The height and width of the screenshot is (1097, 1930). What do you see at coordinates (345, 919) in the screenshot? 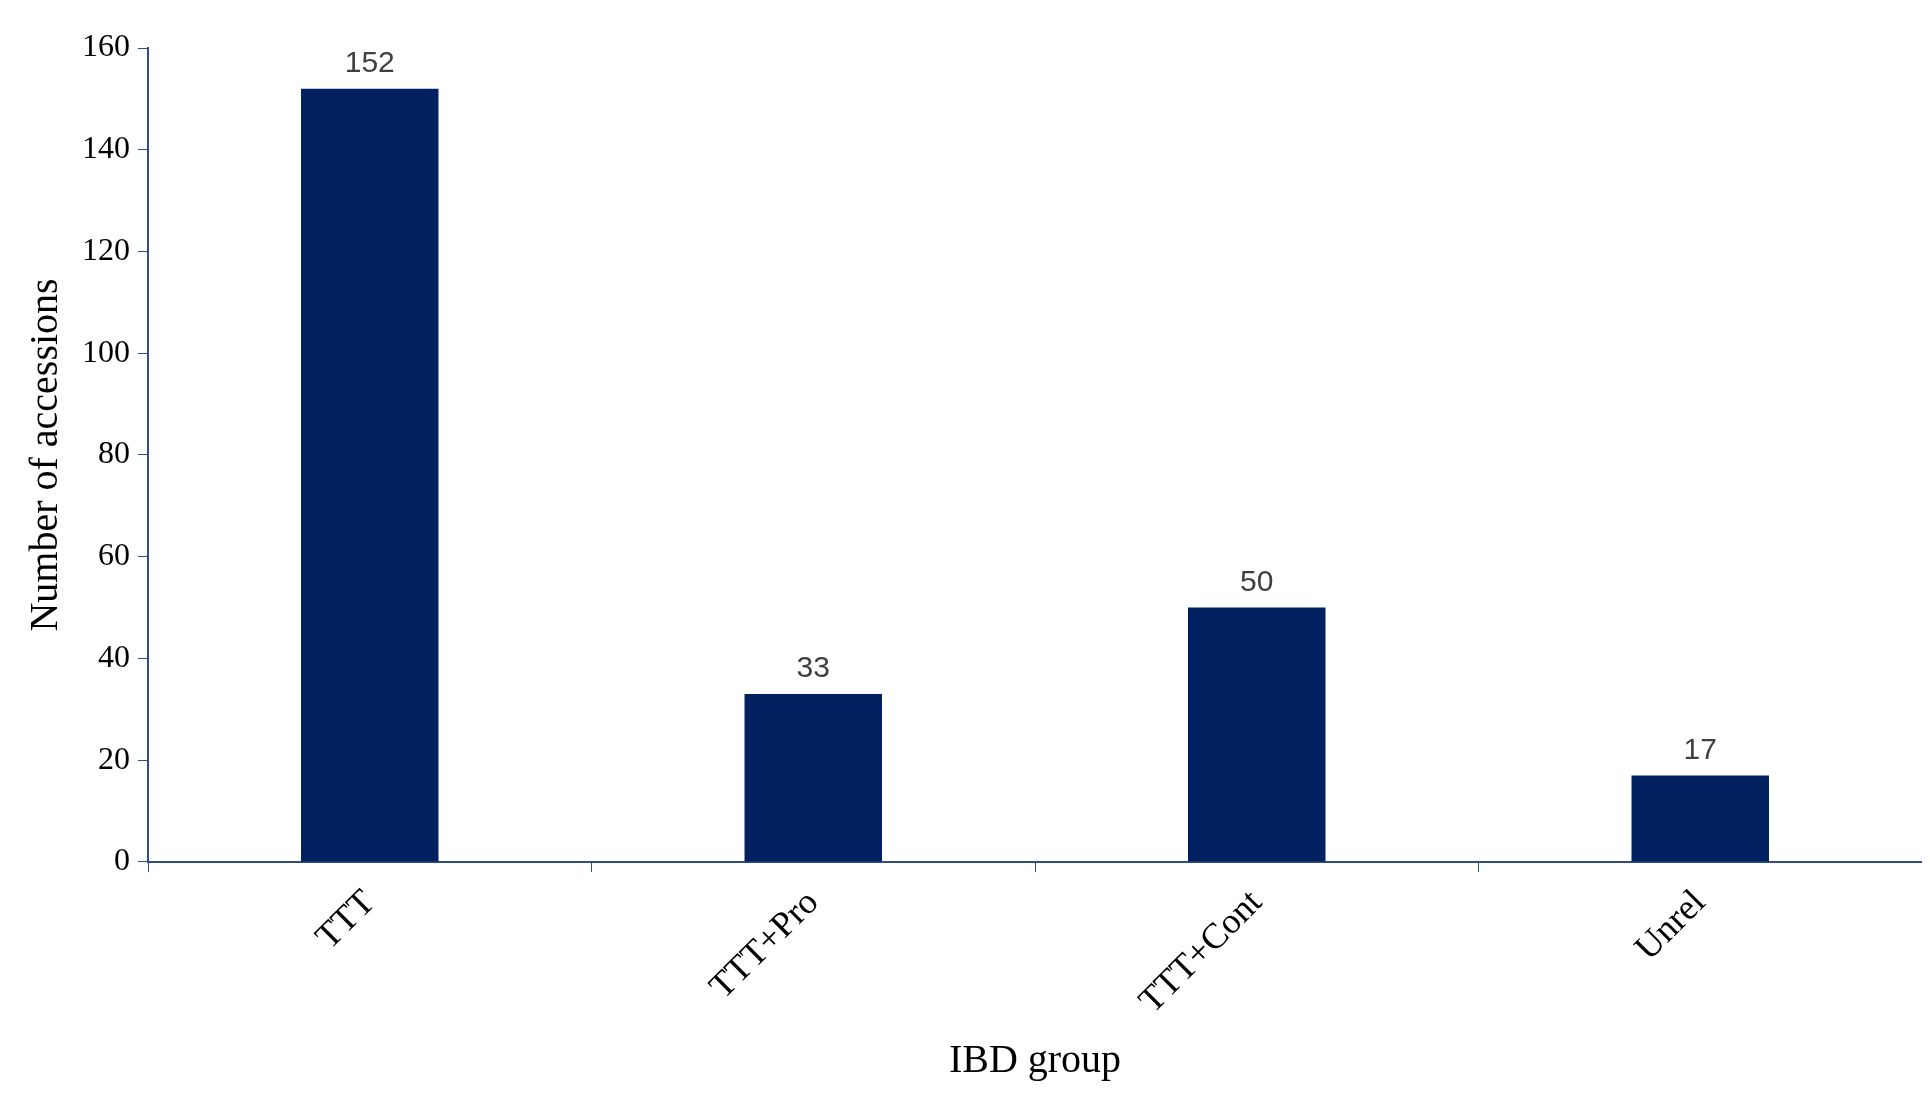
I see `x-tick-label: TTT` at bounding box center [345, 919].